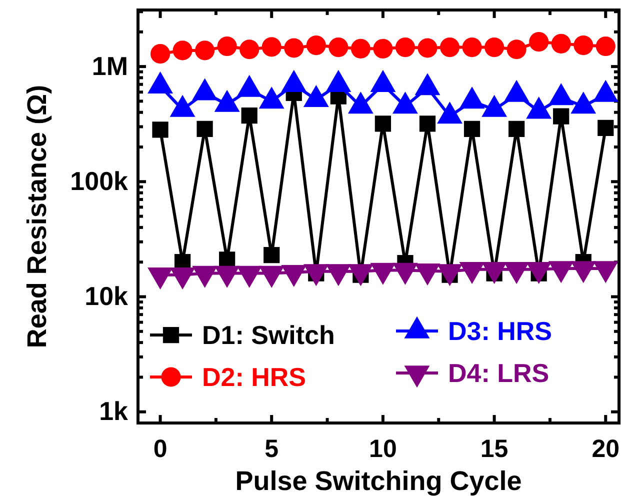 This screenshot has height=498, width=621. Describe the element at coordinates (268, 335) in the screenshot. I see `legend-label: D1: Switch` at that location.